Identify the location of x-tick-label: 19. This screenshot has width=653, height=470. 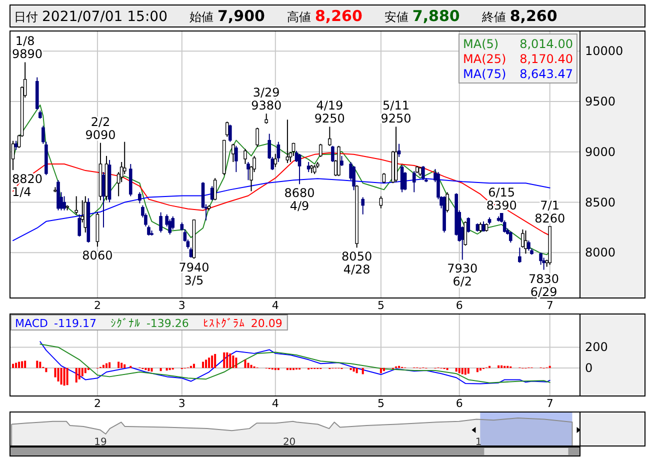
(100, 442).